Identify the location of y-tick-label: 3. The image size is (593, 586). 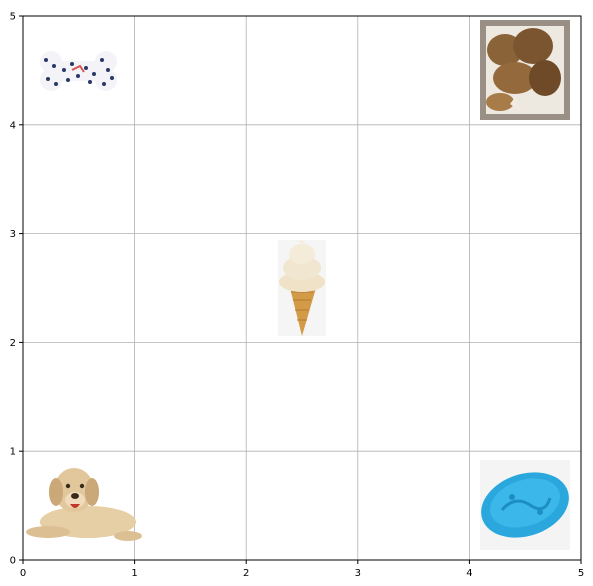
(13, 234).